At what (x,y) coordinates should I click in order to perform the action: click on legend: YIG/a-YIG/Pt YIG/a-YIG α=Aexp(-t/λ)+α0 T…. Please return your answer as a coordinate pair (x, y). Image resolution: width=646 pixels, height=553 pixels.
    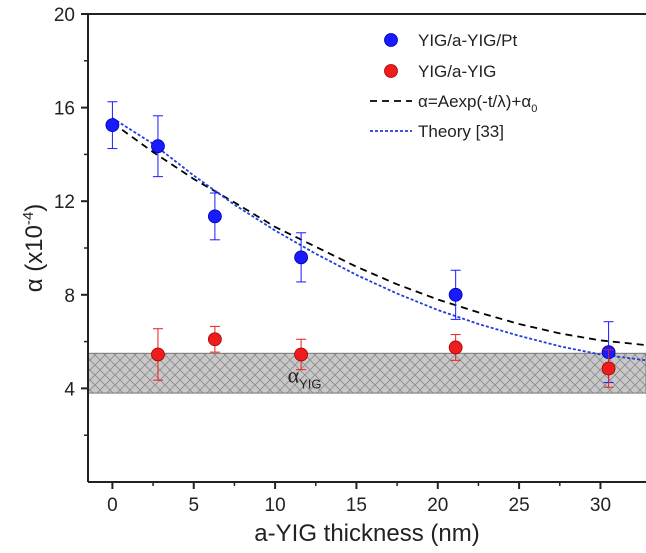
    Looking at the image, I should click on (453, 86).